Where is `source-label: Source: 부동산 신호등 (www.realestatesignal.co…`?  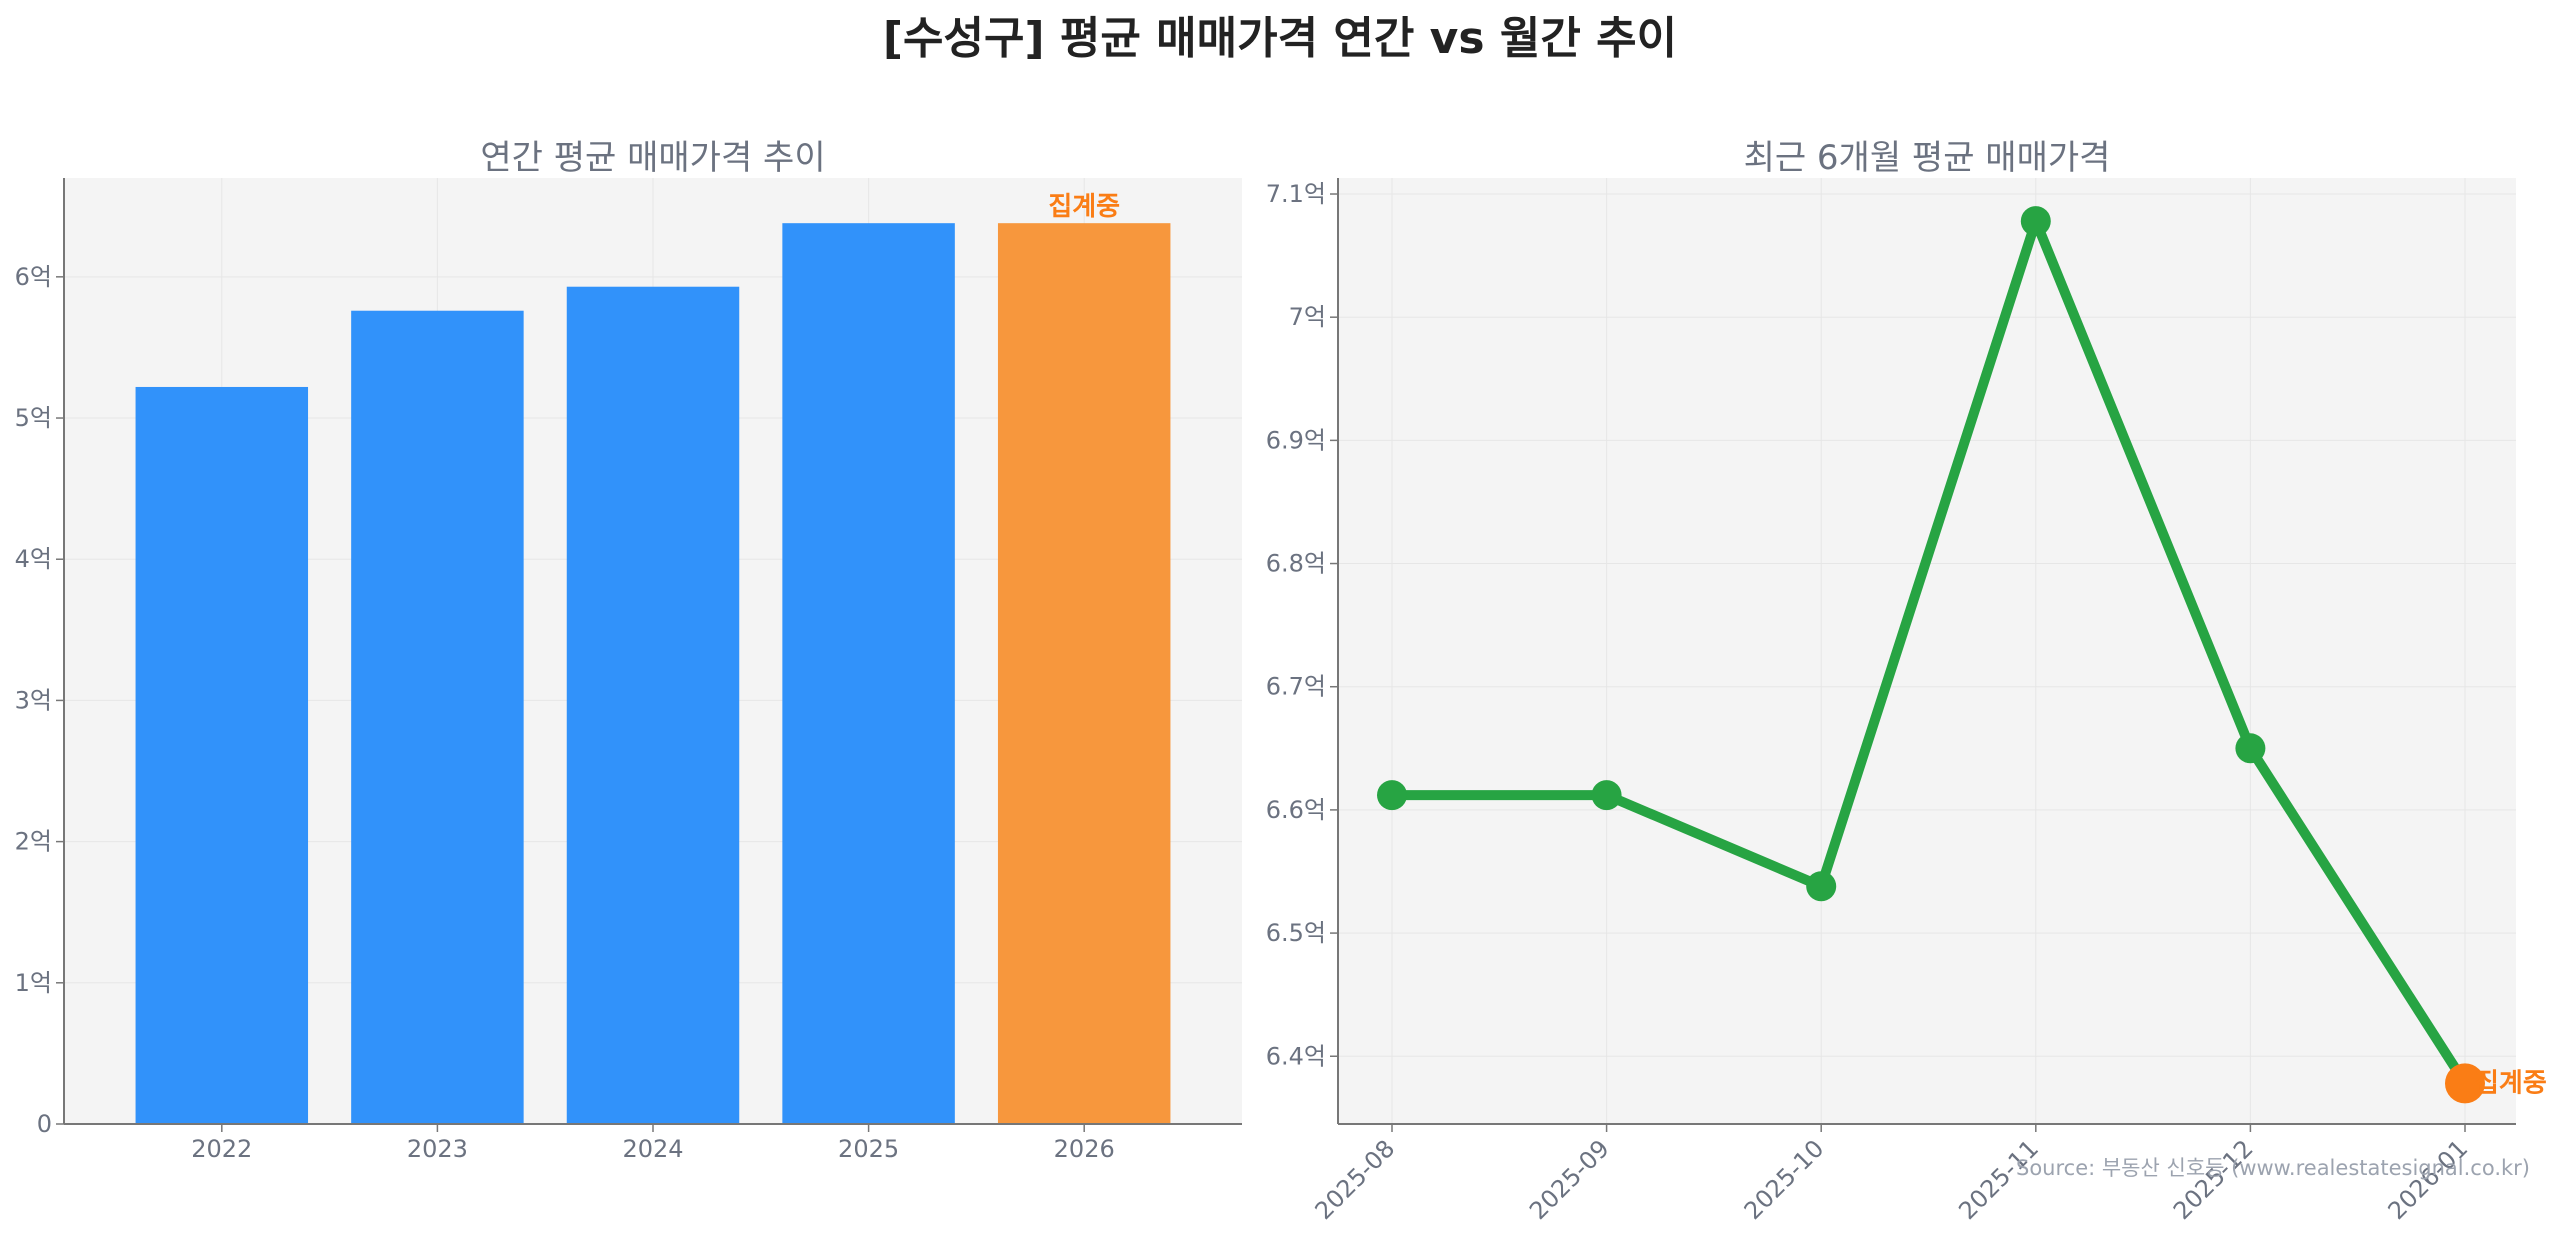 source-label: Source: 부동산 신호등 (www.realestatesignal.co… is located at coordinates (2273, 1168).